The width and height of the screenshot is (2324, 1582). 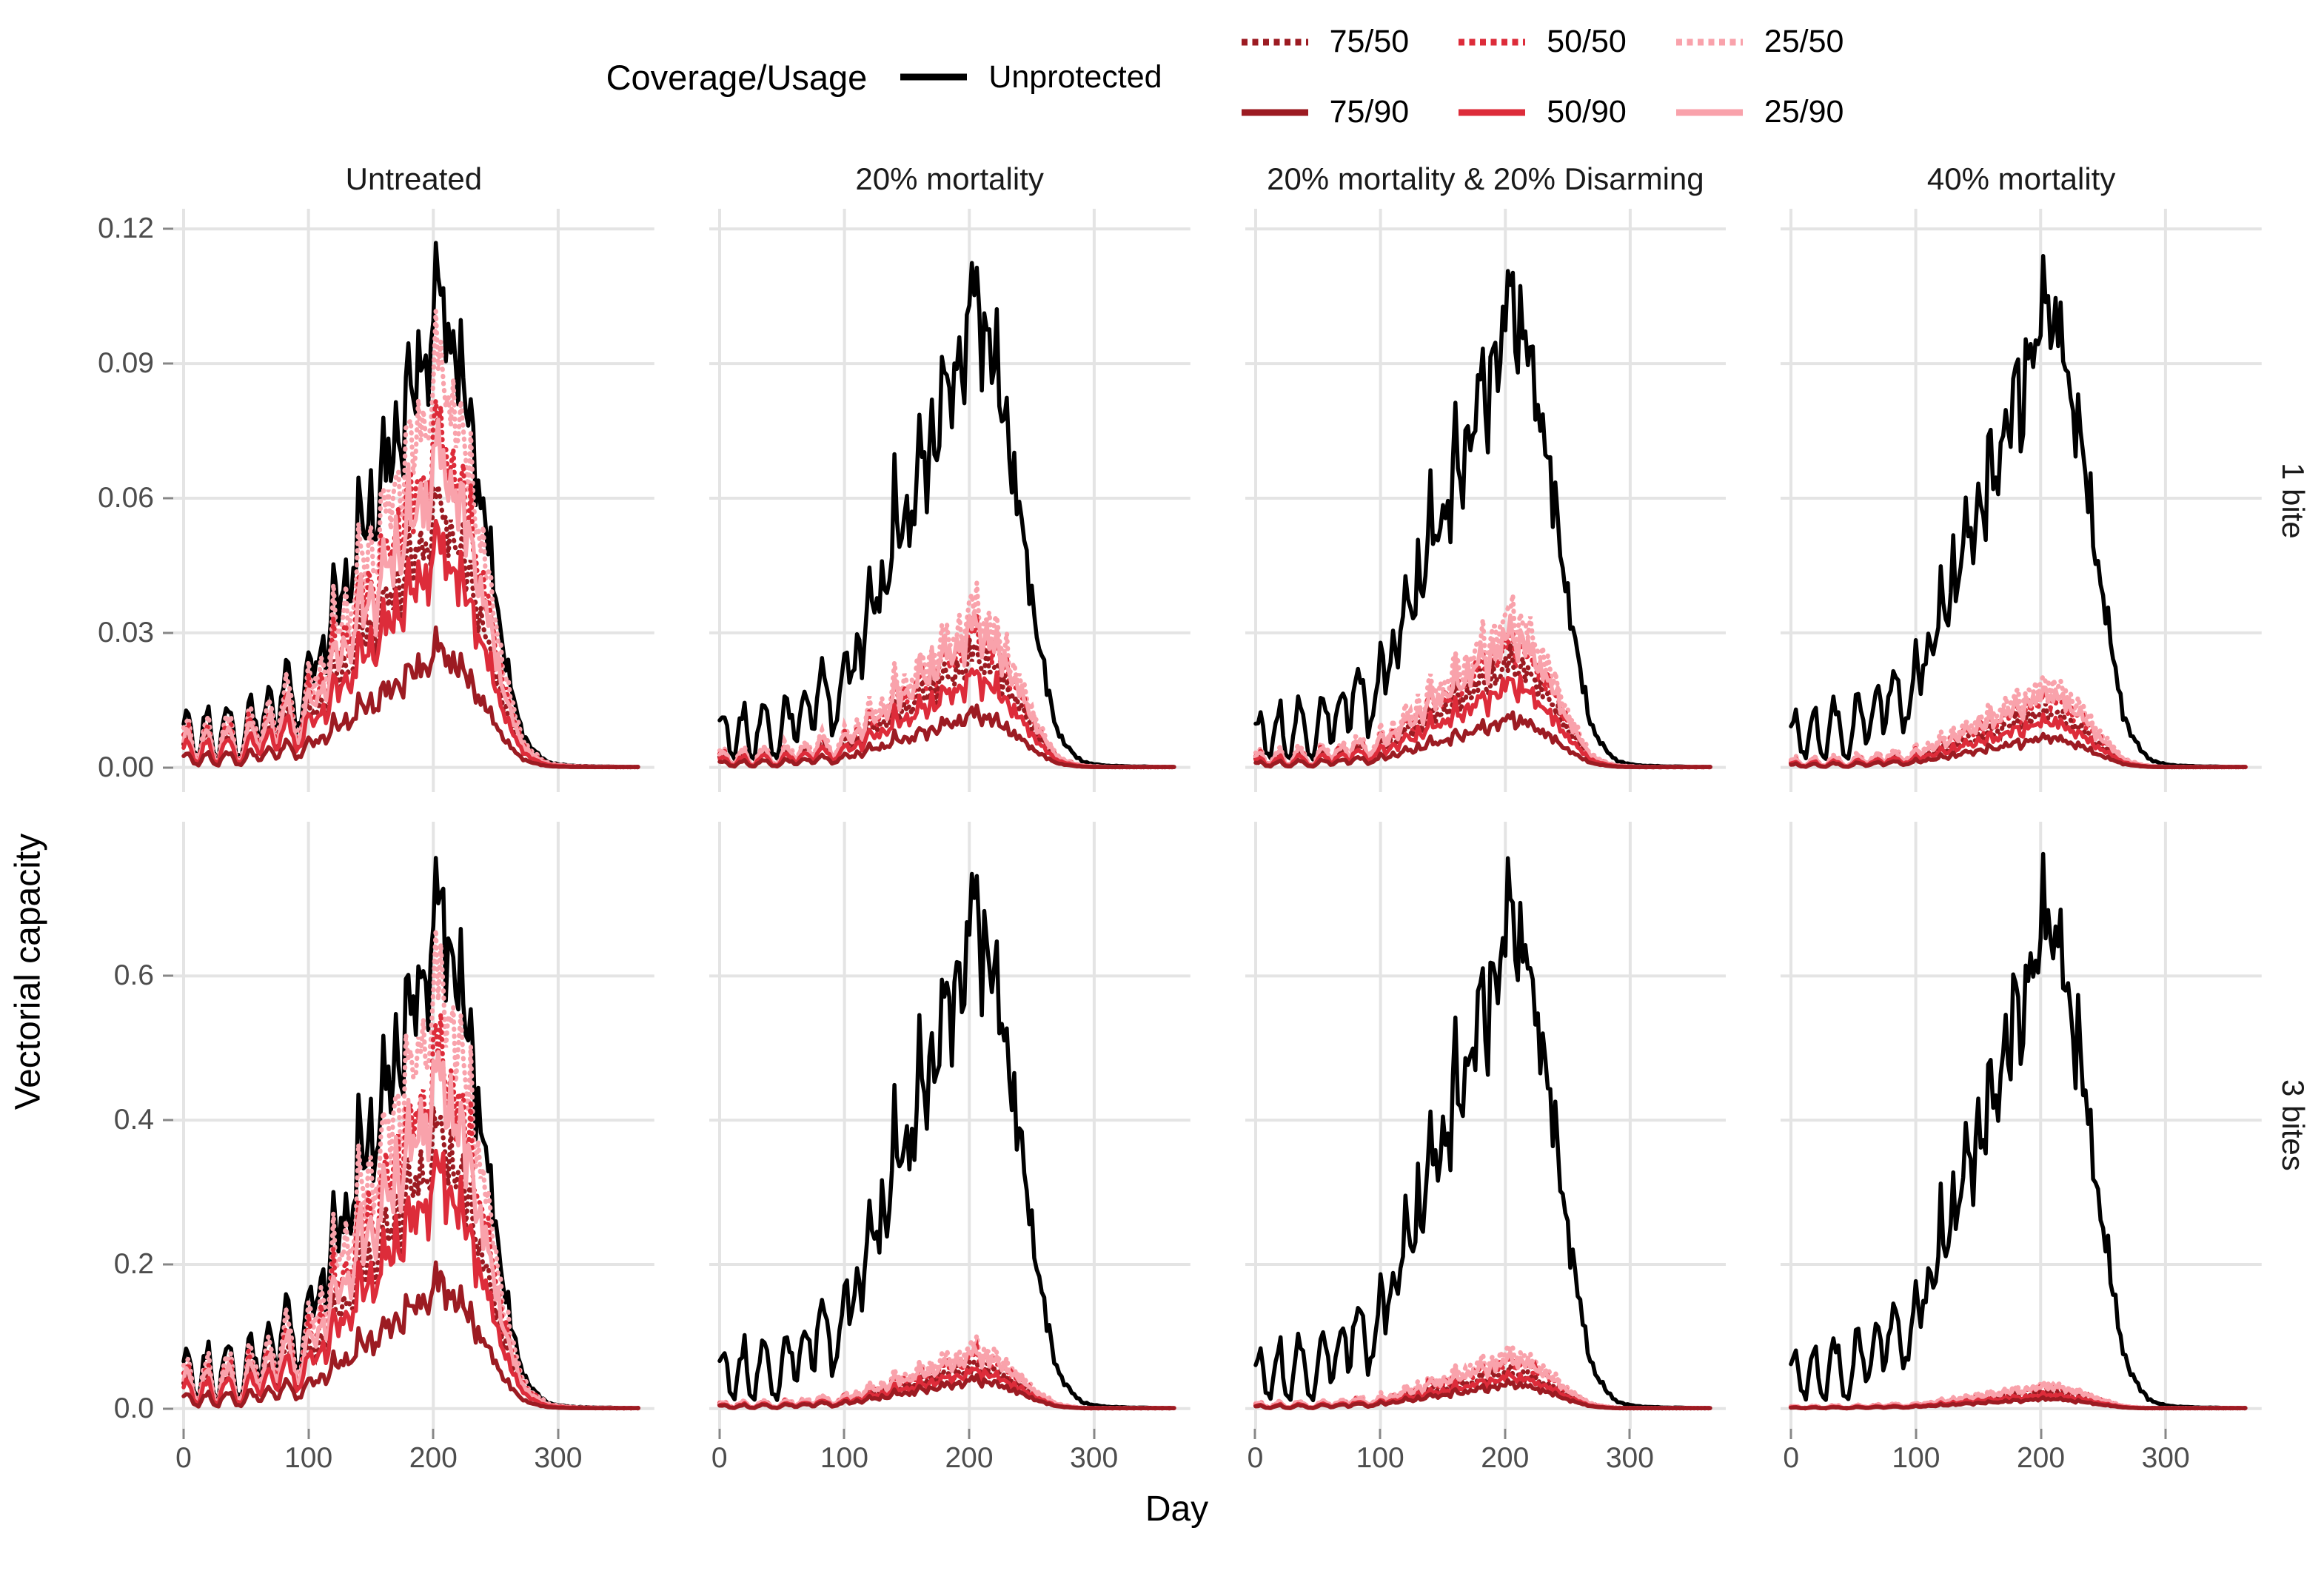 I want to click on legend-entry-label: 50/50, so click(x=1587, y=41).